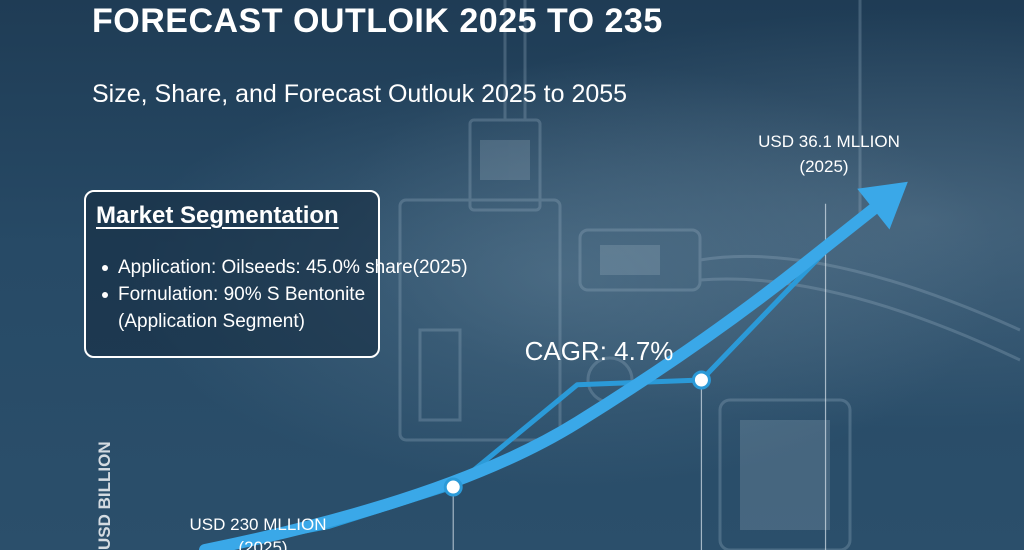 This screenshot has width=1024, height=550. What do you see at coordinates (310, 267) in the screenshot?
I see `segmentation-item-application: Application: Oilseeds: 45.0% share(2025)` at bounding box center [310, 267].